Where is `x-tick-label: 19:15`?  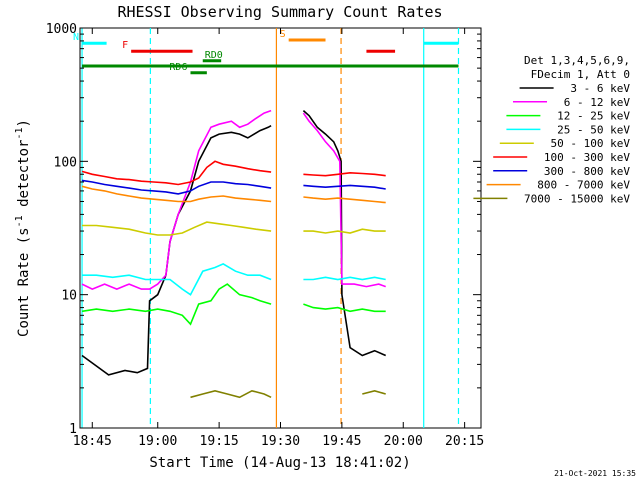
x-tick-label: 19:15 is located at coordinates (219, 441).